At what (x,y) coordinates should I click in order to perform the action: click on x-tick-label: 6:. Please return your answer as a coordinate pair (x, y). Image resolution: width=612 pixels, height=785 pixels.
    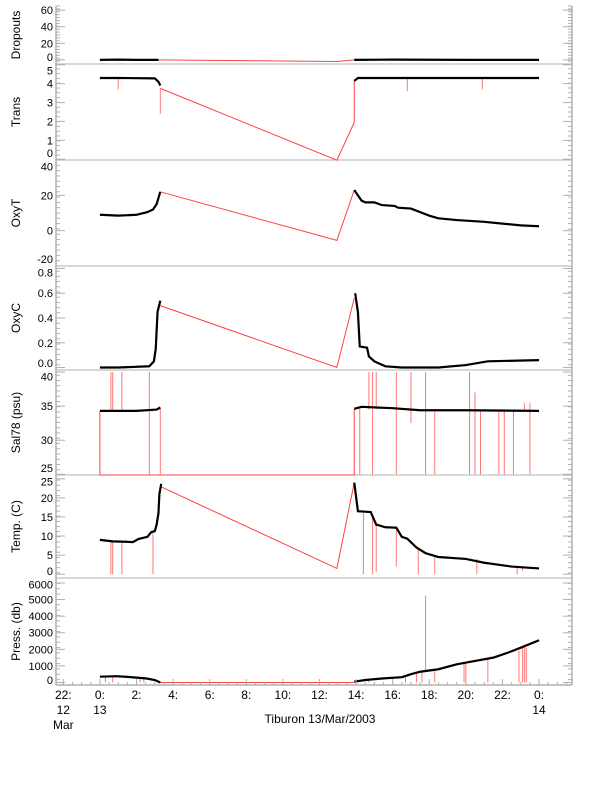
    Looking at the image, I should click on (210, 695).